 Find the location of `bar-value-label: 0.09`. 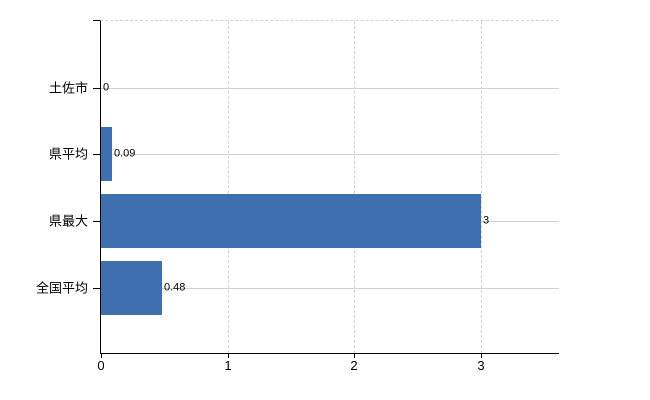

bar-value-label: 0.09 is located at coordinates (125, 153).